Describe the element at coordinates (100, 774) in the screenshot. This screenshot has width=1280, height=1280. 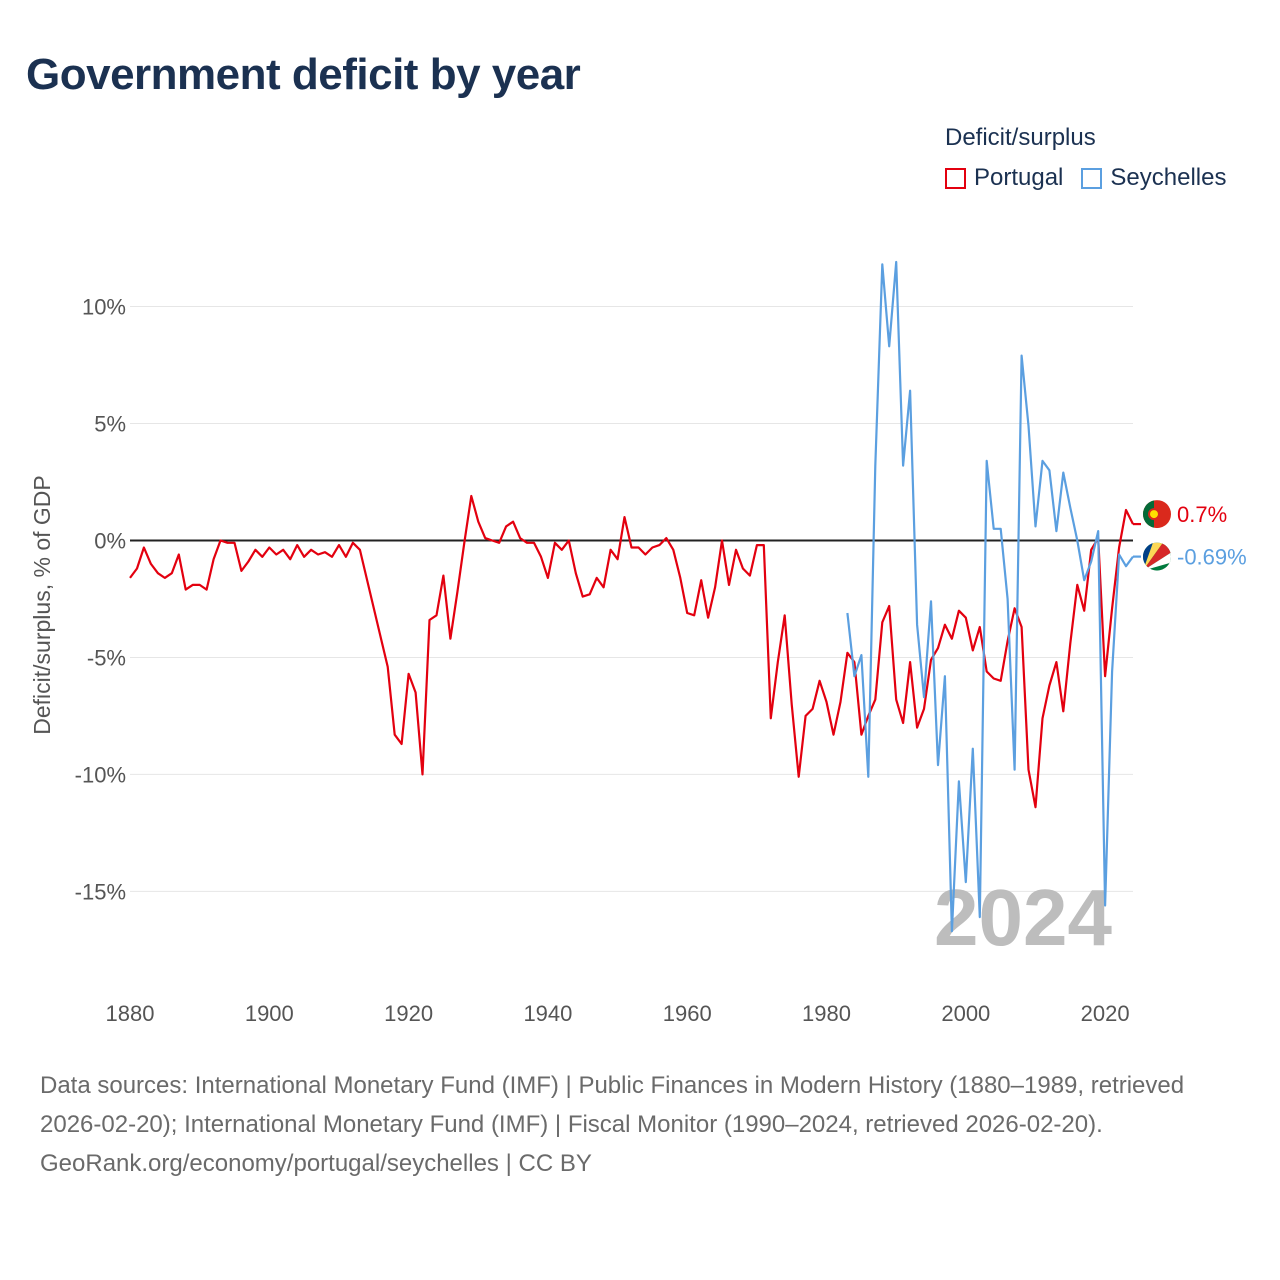
I see `y-tick-label: -10%` at that location.